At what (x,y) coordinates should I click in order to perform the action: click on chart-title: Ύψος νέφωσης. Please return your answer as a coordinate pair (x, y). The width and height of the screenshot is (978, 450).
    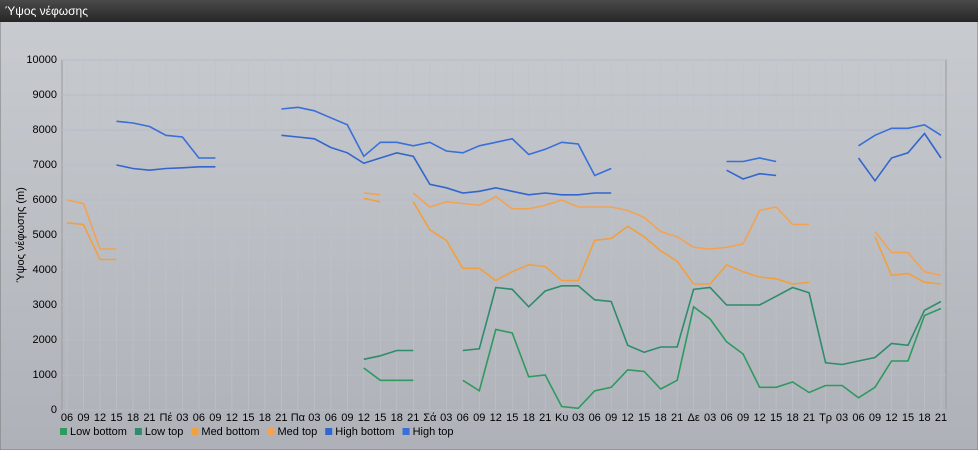
    Looking at the image, I should click on (46, 11).